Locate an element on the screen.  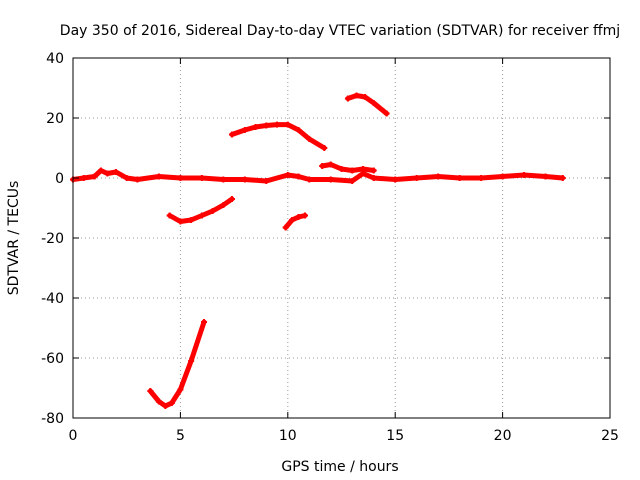
series-arc-upper is located at coordinates (278, 136).